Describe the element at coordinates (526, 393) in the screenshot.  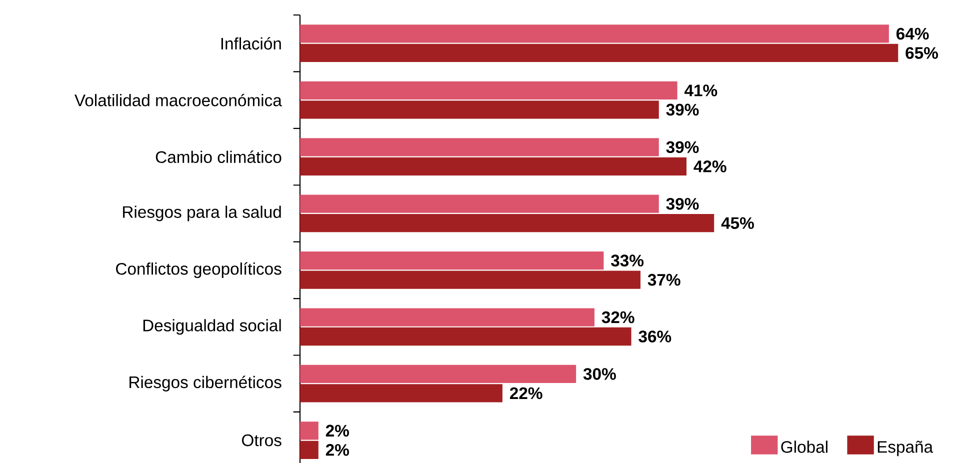
I see `data-label: 22%` at that location.